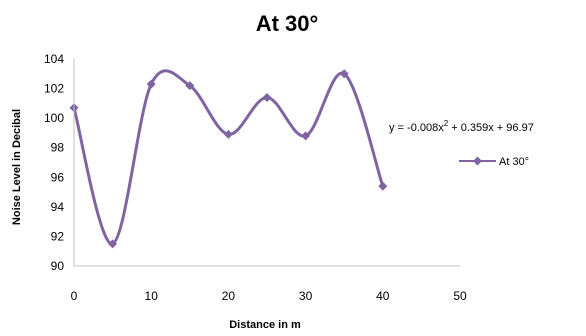 The image size is (586, 336). I want to click on x-tick-label: 10, so click(152, 296).